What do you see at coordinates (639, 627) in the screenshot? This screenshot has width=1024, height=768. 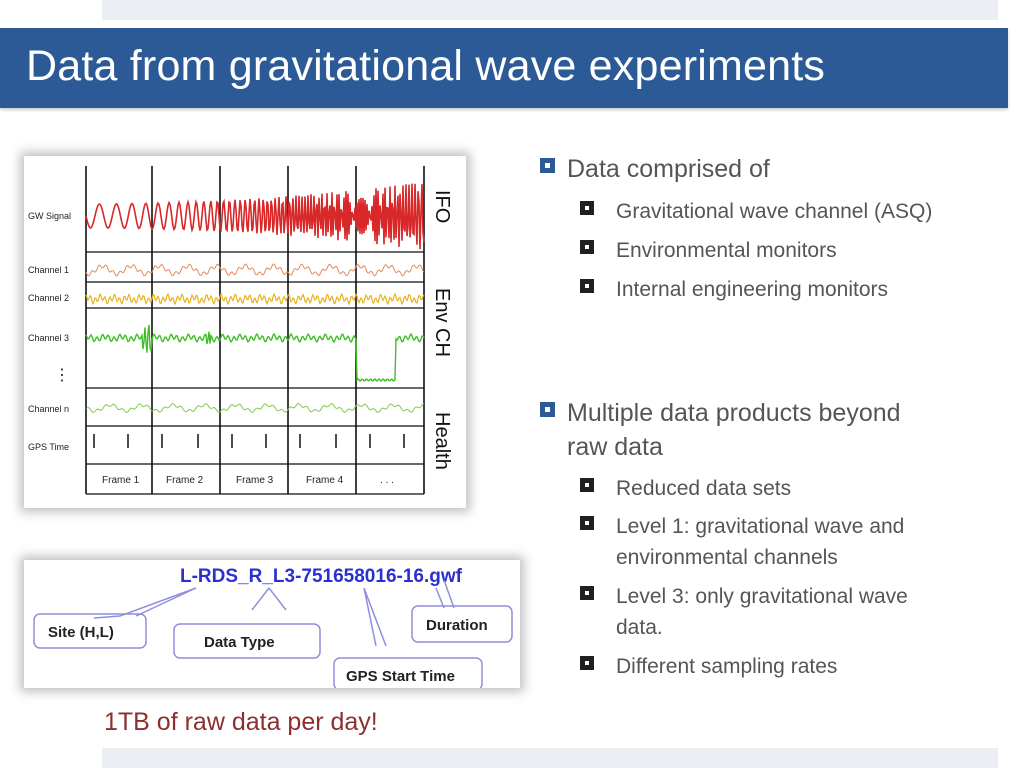 I see `bullet-text-line-2: data.` at bounding box center [639, 627].